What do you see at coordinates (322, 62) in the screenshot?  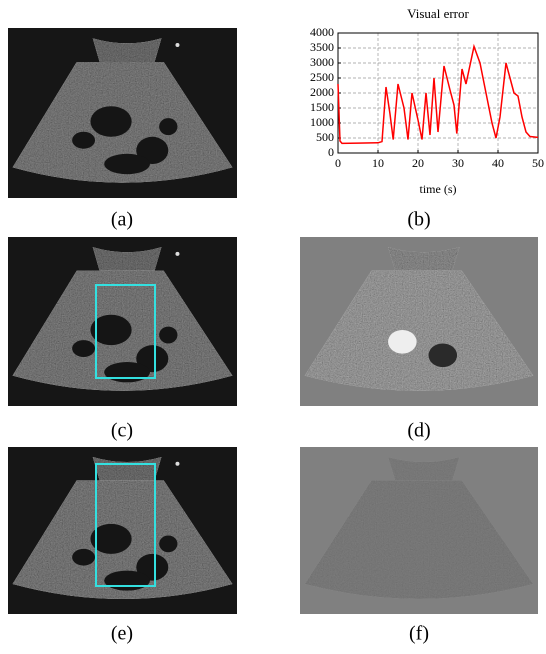 I see `y-tick-label: 3000` at bounding box center [322, 62].